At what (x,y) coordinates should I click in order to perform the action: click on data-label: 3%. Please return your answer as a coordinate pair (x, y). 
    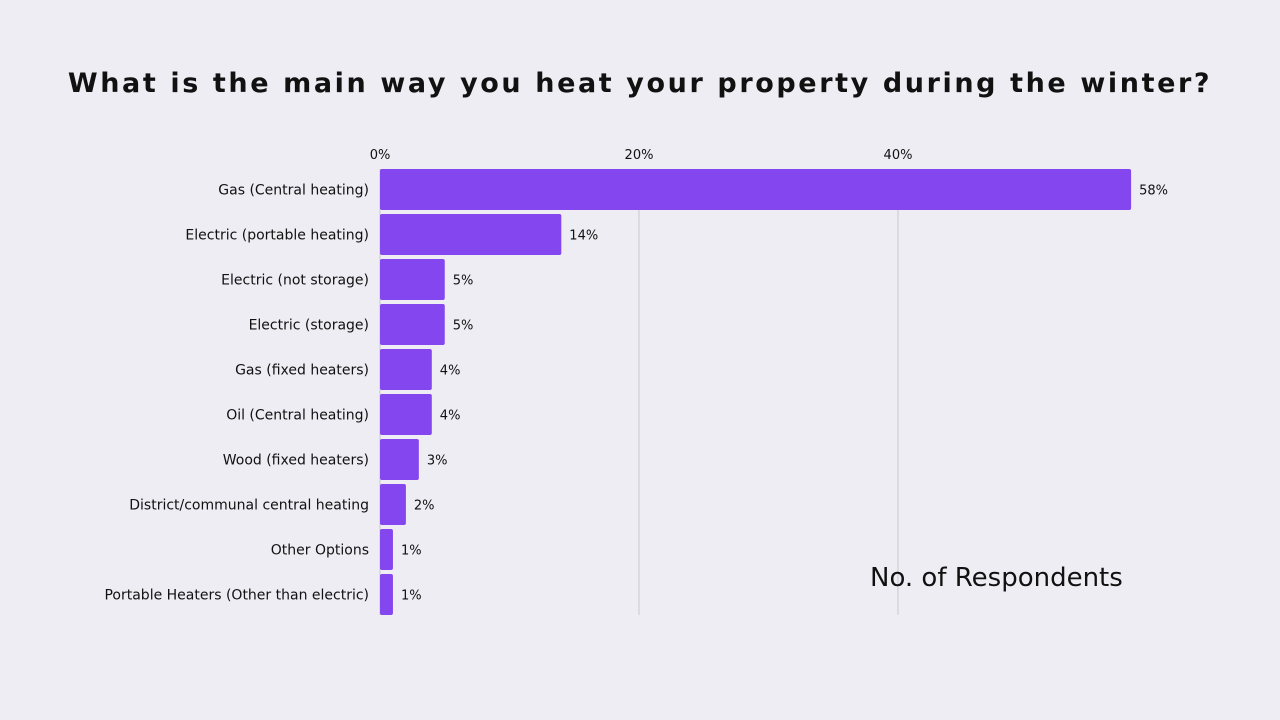
    Looking at the image, I should click on (437, 461).